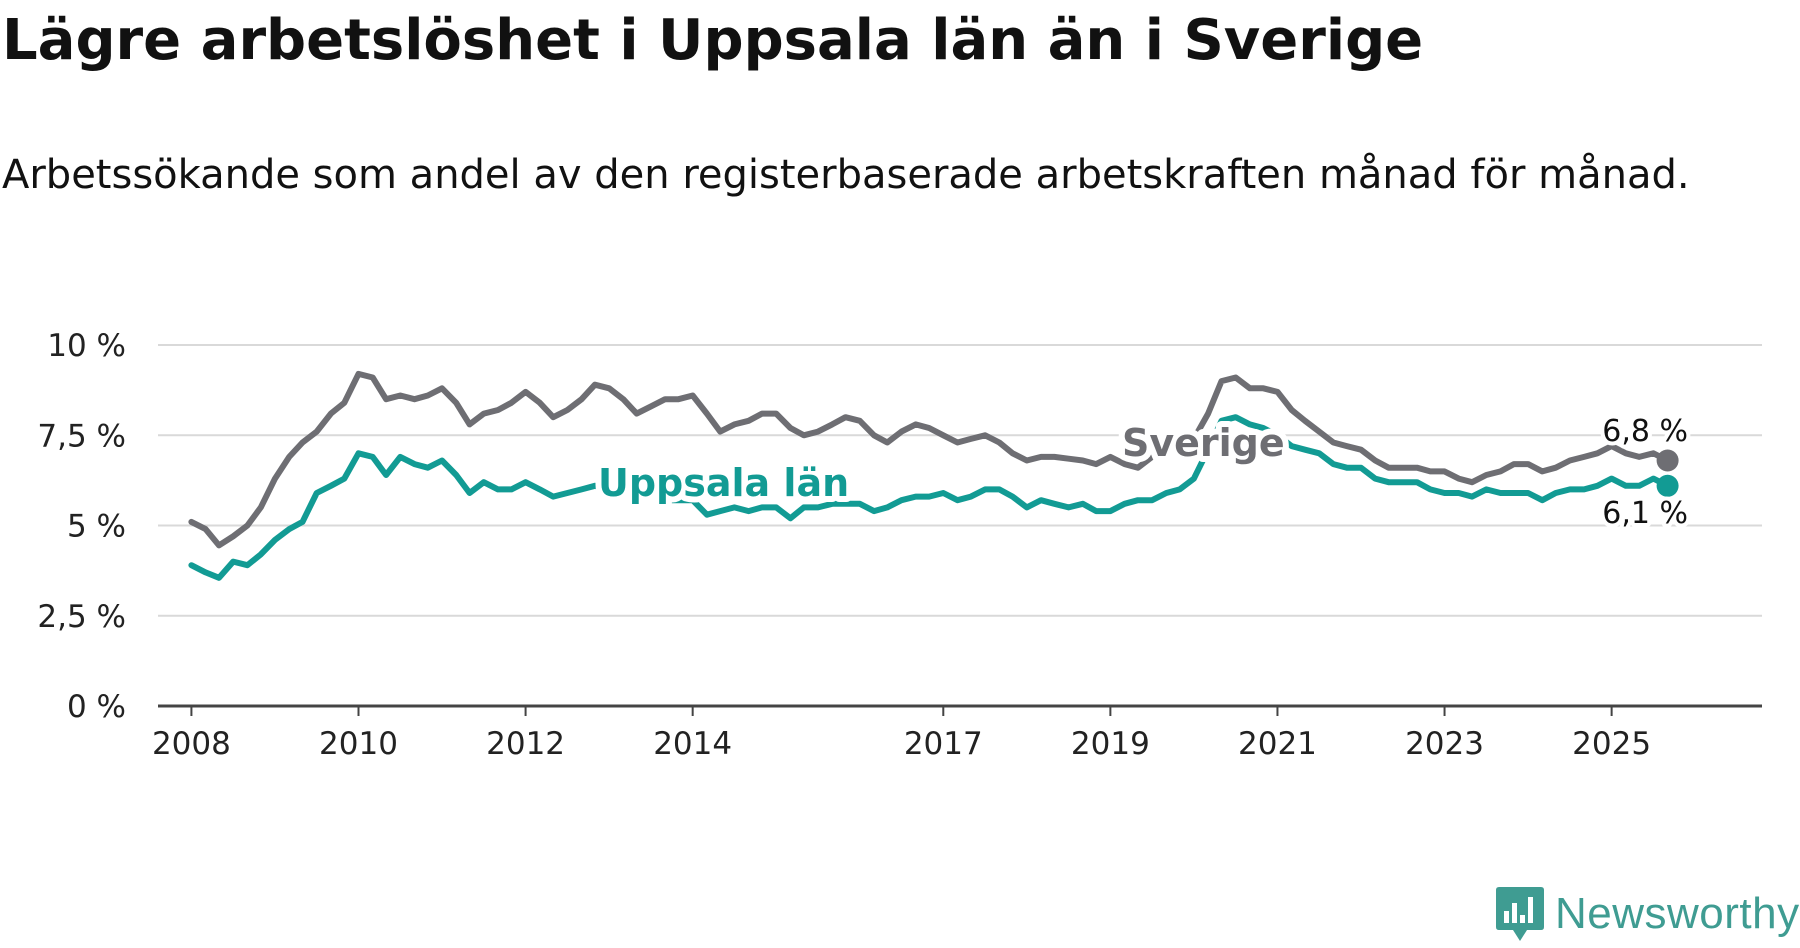 Image resolution: width=1800 pixels, height=948 pixels. What do you see at coordinates (81, 436) in the screenshot?
I see `y-tick-label: 7,5 %` at bounding box center [81, 436].